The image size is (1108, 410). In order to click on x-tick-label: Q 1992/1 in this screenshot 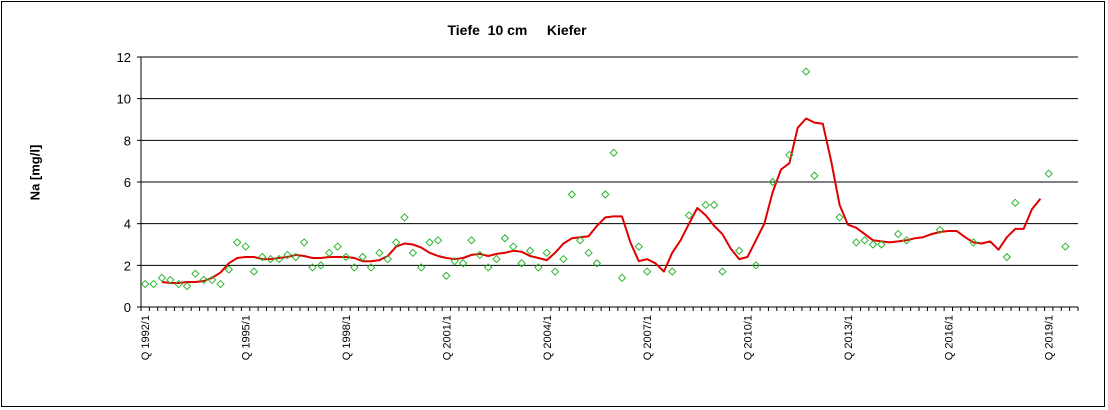, I will do `click(146, 337)`.